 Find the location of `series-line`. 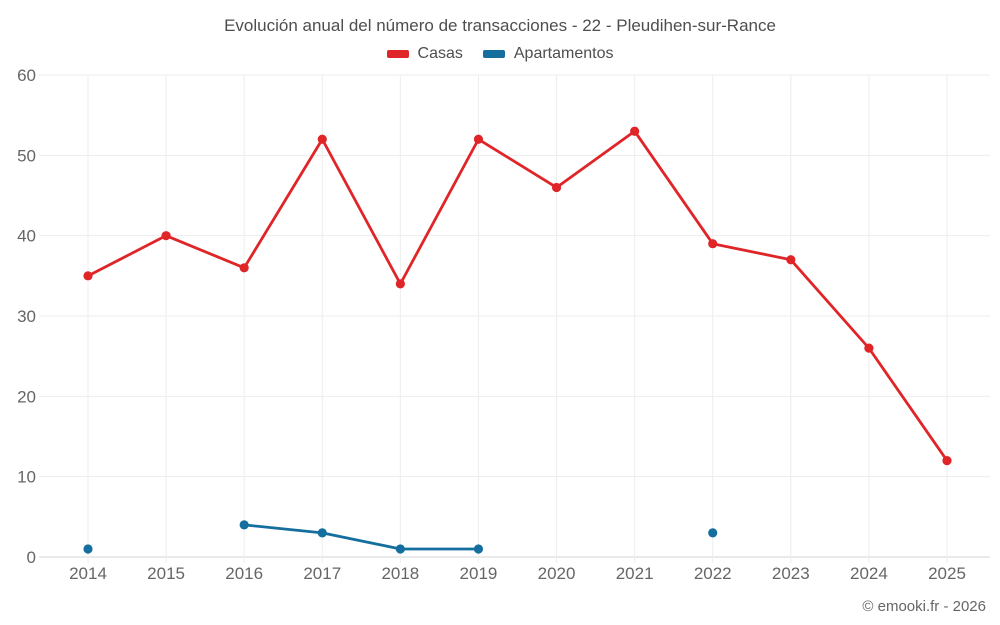

series-line is located at coordinates (361, 537).